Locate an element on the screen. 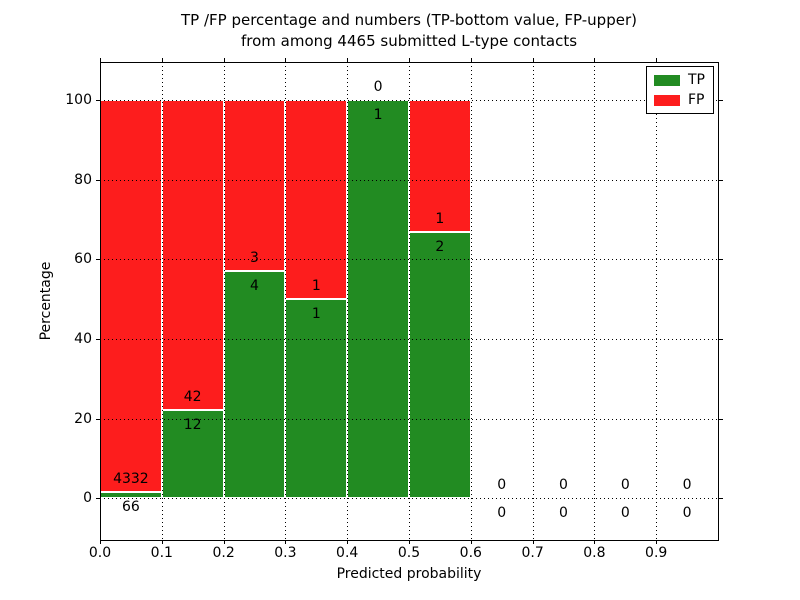  x-tick-label: 0.0 is located at coordinates (100, 553).